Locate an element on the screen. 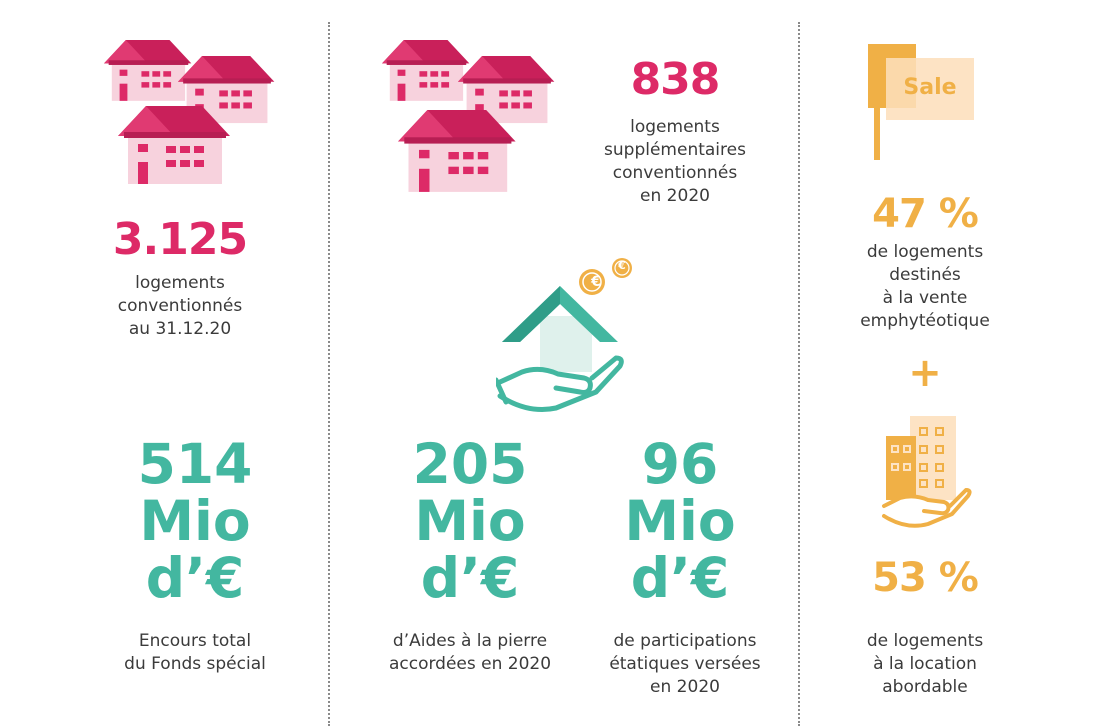  rent-caption: de logements à la location abordable is located at coordinates (925, 664).